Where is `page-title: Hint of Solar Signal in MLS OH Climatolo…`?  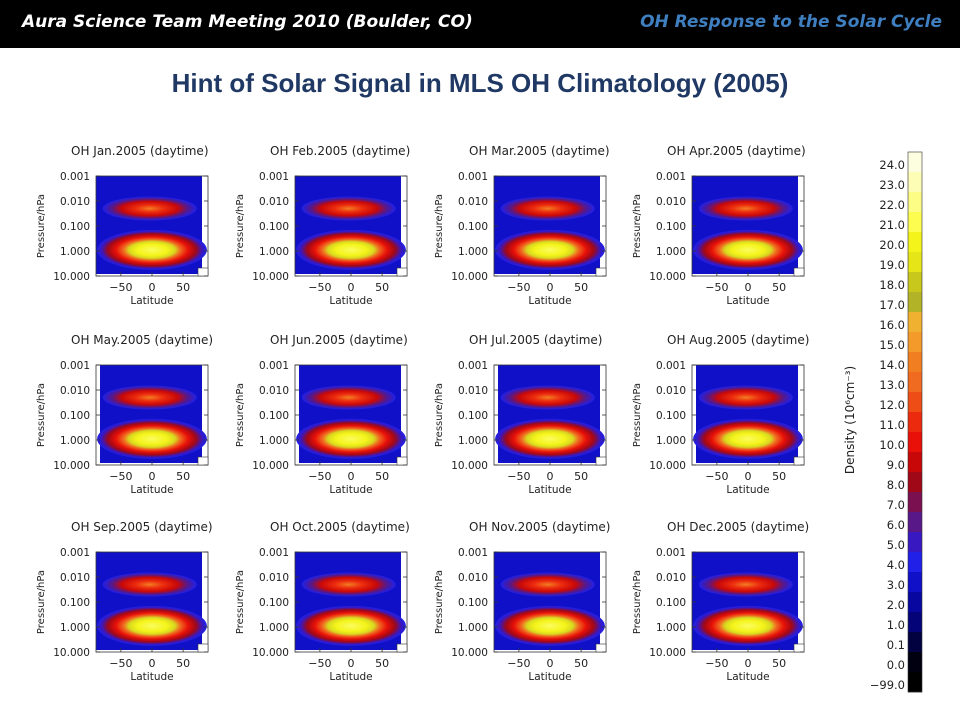 page-title: Hint of Solar Signal in MLS OH Climatolo… is located at coordinates (480, 83).